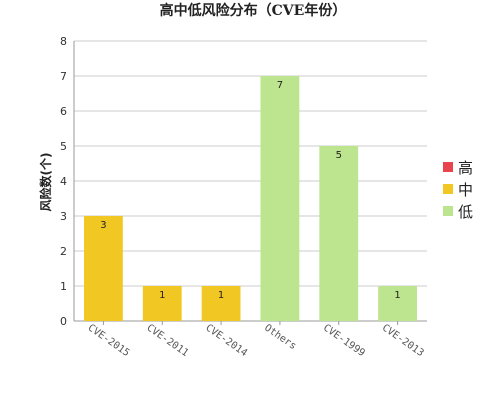  Describe the element at coordinates (221, 303) in the screenshot. I see `bar-cve-2014` at that location.